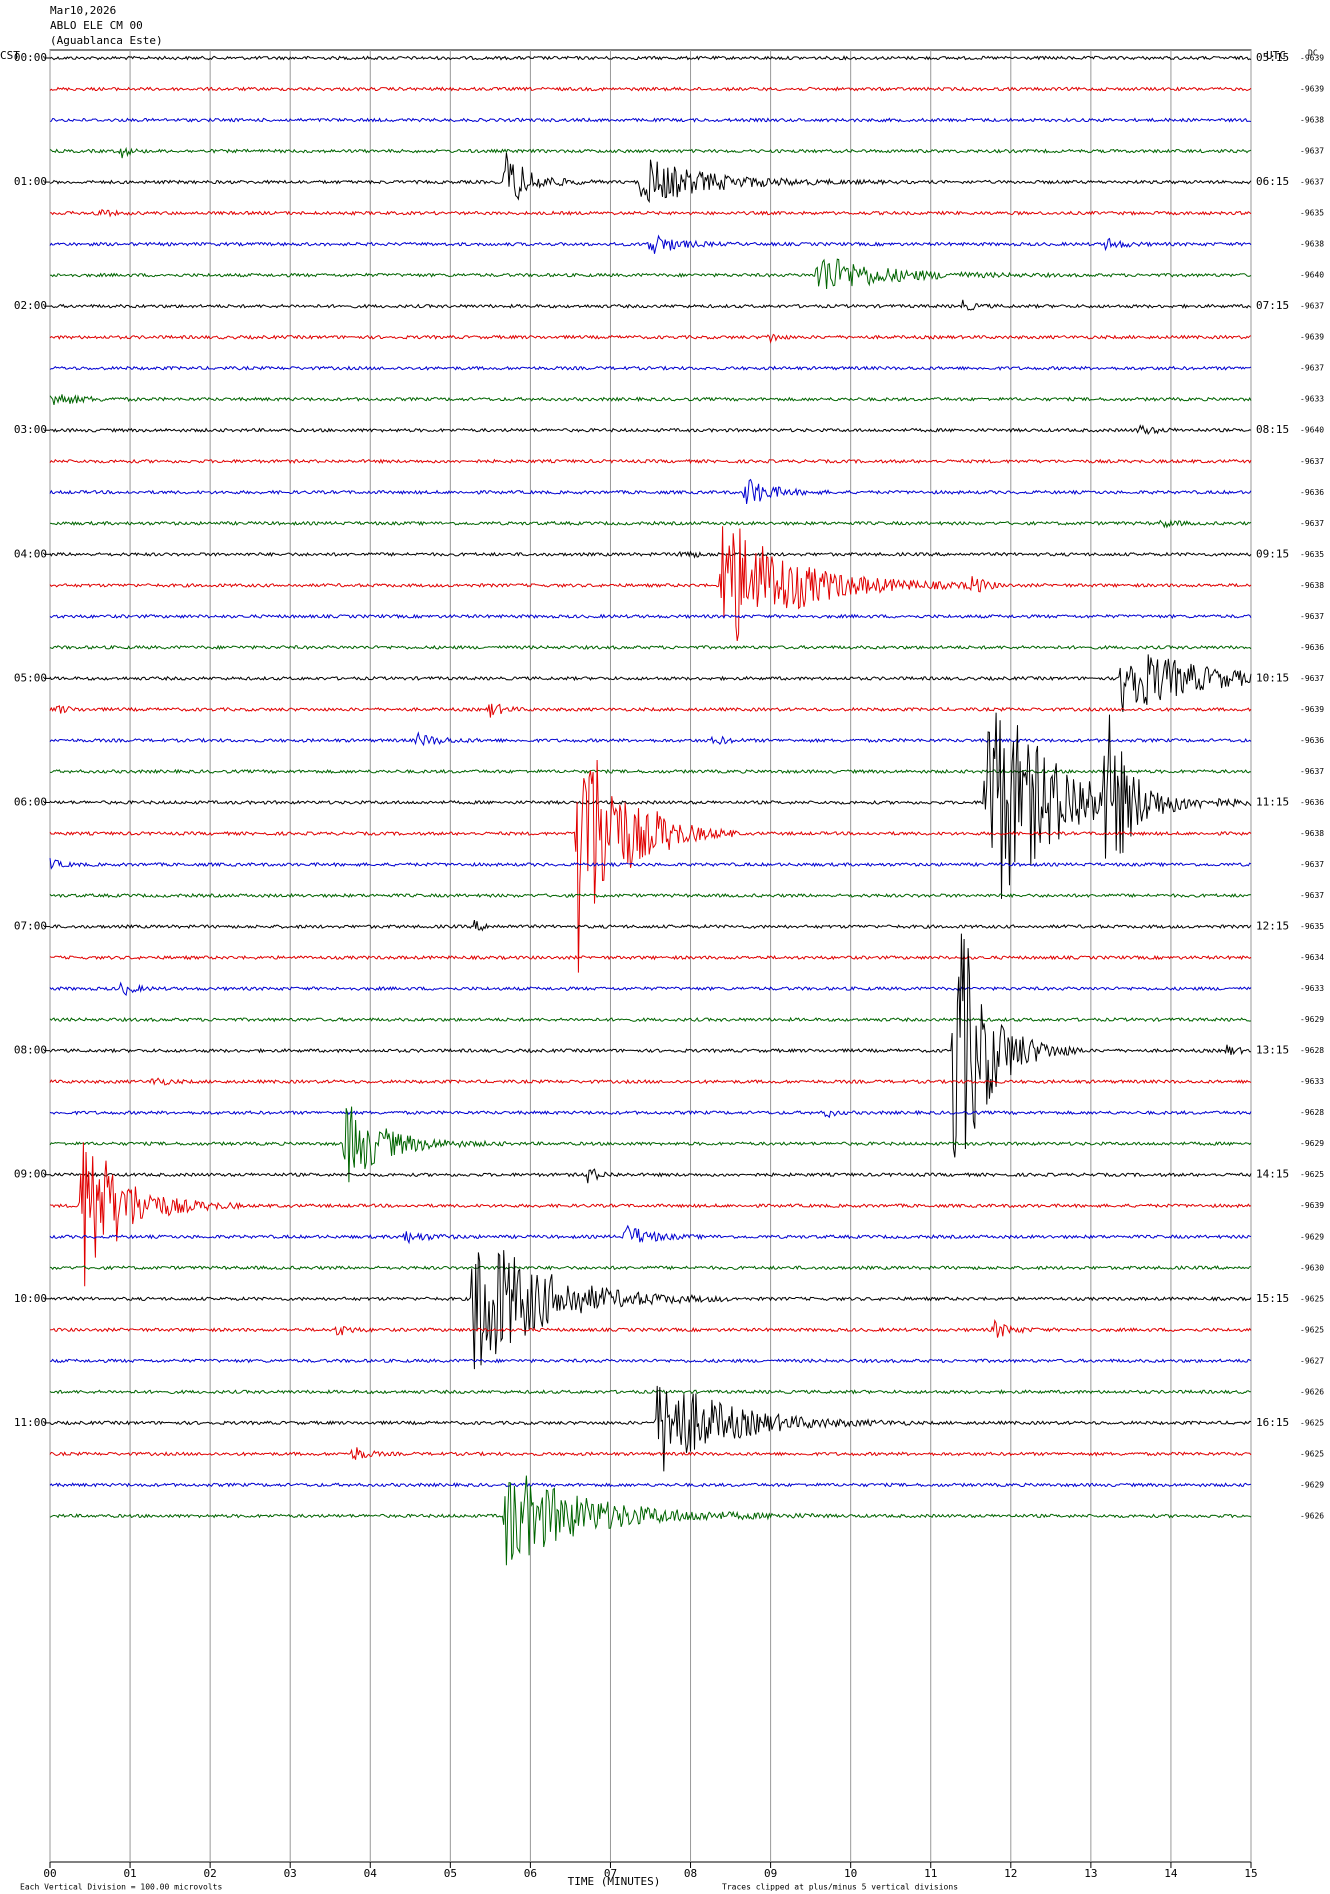  Describe the element at coordinates (30, 1174) in the screenshot. I see `cst-time: 09:00` at that location.